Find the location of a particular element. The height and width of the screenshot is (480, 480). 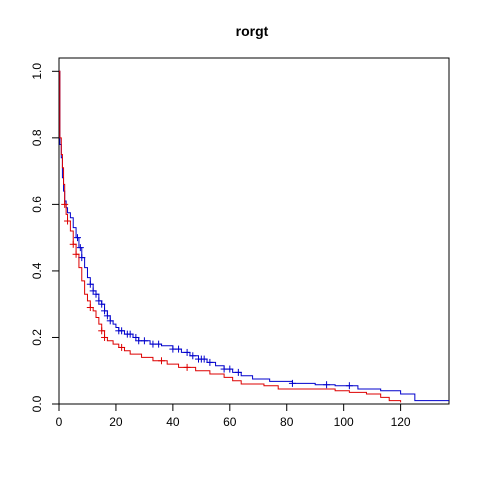

y-tick-label: 0.2 is located at coordinates (37, 337).